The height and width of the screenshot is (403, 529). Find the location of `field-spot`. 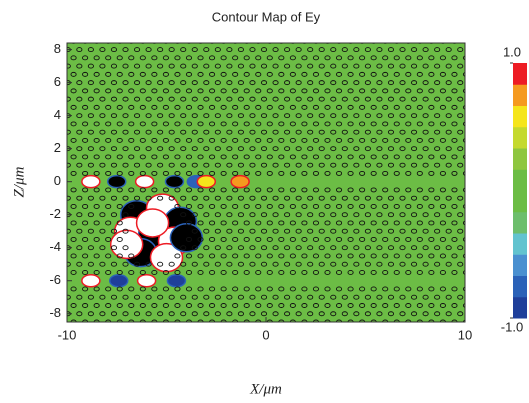

field-spot is located at coordinates (91, 181).